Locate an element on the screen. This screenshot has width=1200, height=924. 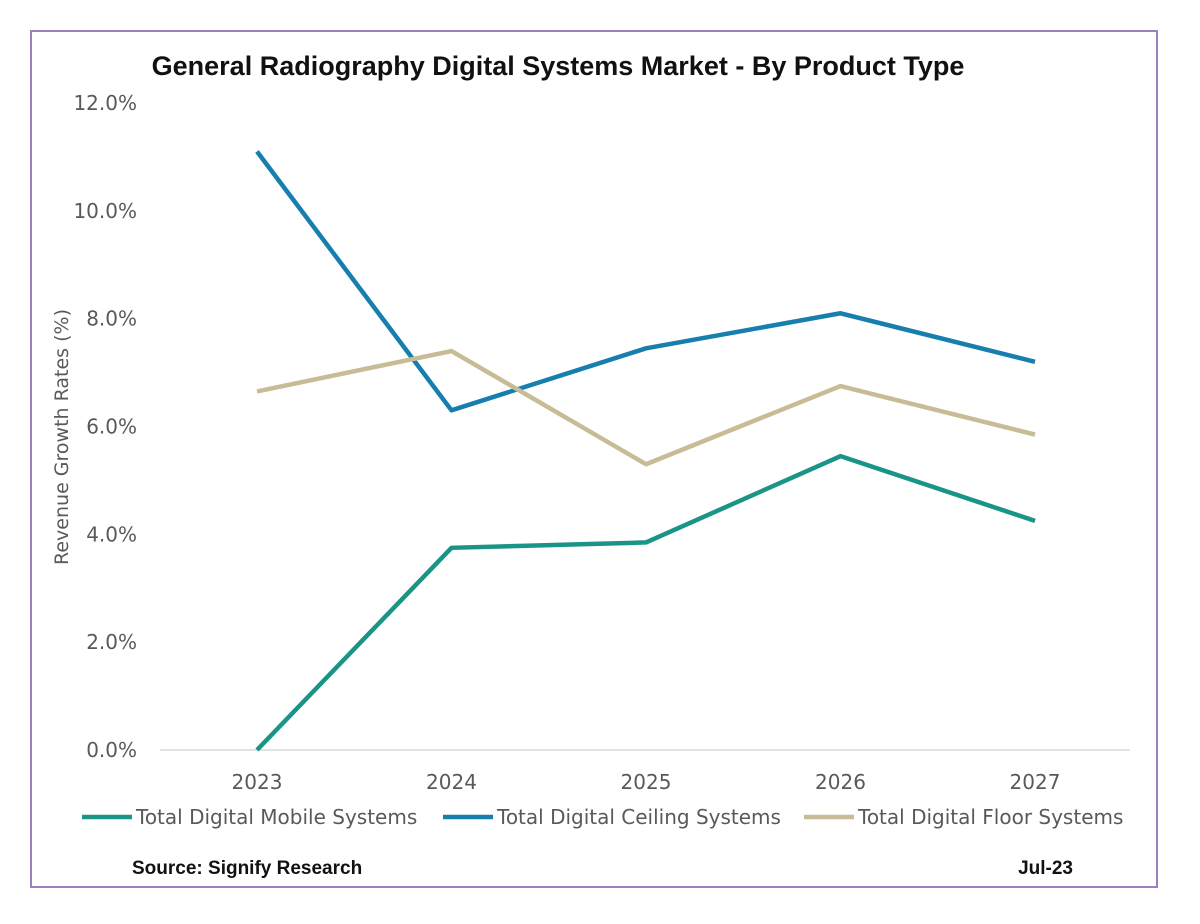
date-note: Jul-23 is located at coordinates (1045, 868).